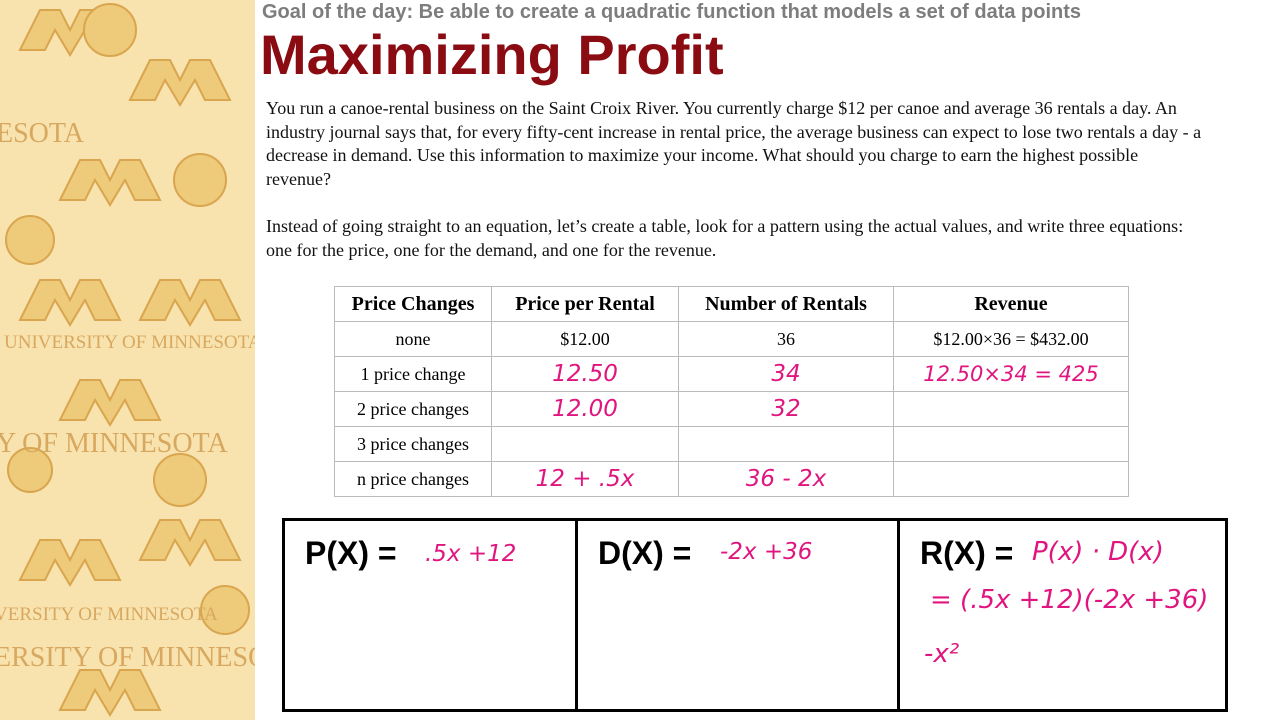 The height and width of the screenshot is (720, 1280). I want to click on cell: none, so click(413, 339).